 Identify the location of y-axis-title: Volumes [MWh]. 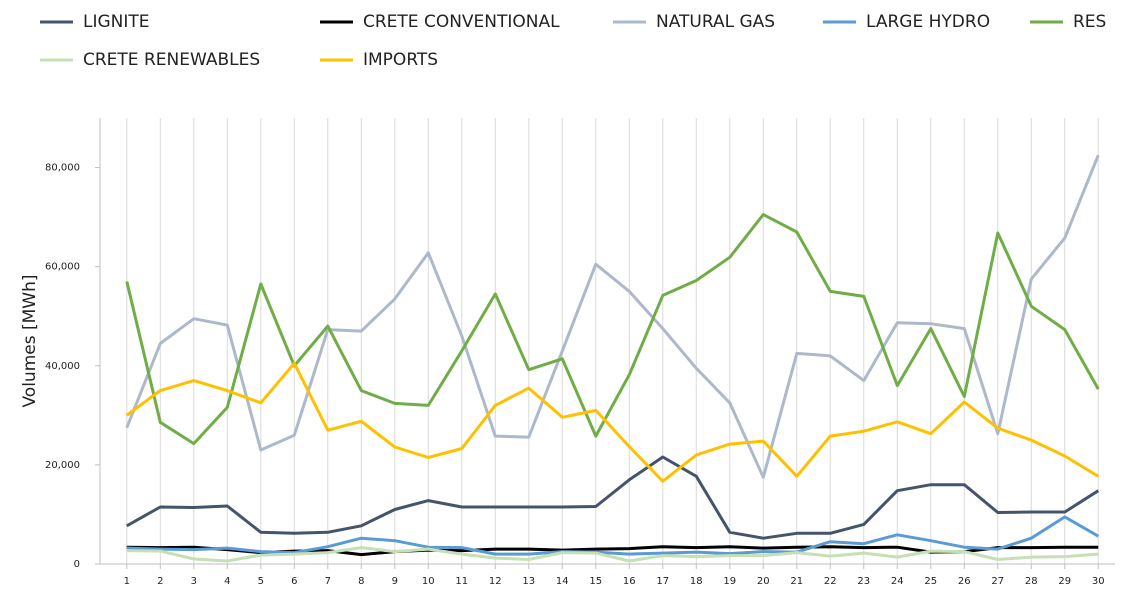
(30, 340).